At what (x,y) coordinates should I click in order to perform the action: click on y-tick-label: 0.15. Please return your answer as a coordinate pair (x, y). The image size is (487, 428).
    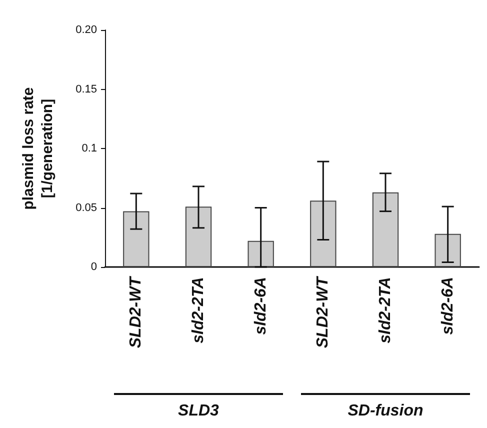
    Looking at the image, I should click on (86, 89).